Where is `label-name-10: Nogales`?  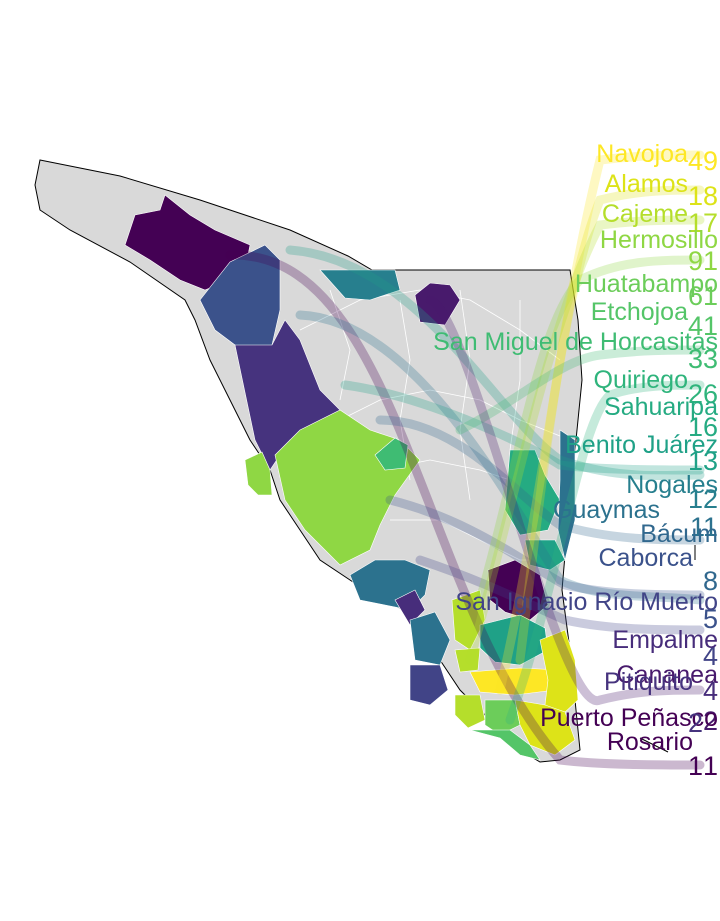
label-name-10: Nogales is located at coordinates (672, 485).